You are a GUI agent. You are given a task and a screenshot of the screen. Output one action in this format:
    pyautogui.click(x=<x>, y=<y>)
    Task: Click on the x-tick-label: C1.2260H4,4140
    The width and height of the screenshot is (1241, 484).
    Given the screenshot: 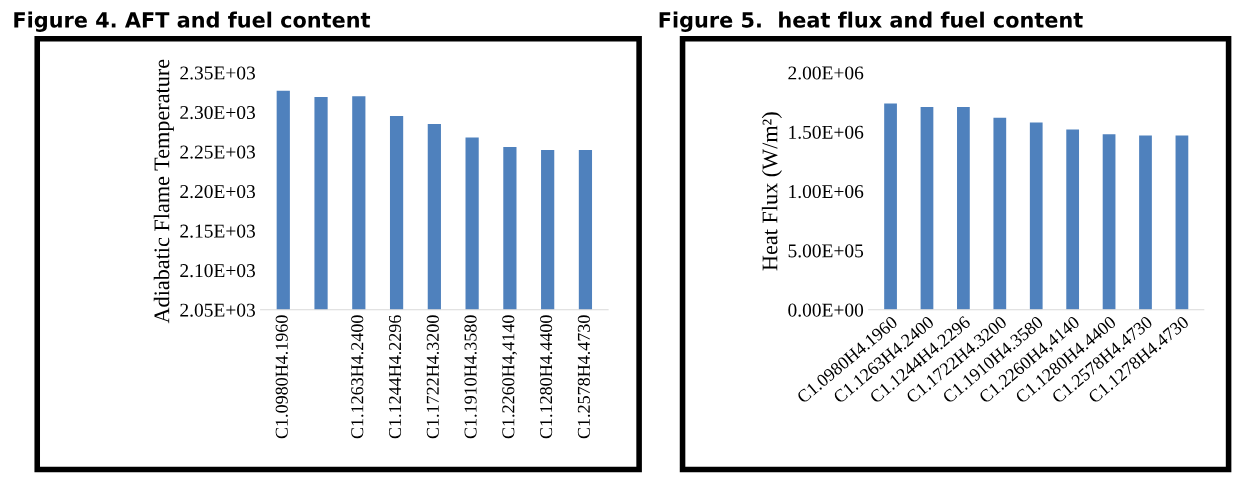 What is the action you would take?
    pyautogui.click(x=510, y=377)
    